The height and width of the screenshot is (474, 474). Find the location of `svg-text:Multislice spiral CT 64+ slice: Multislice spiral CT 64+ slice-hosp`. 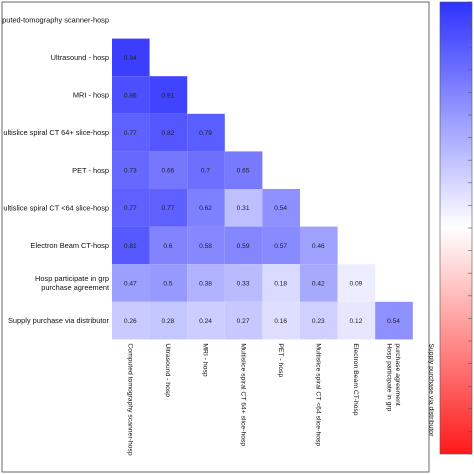

svg-text:Multislice spiral CT 64+ slice: Multislice spiral CT 64+ slice-hosp is located at coordinates (242, 394).